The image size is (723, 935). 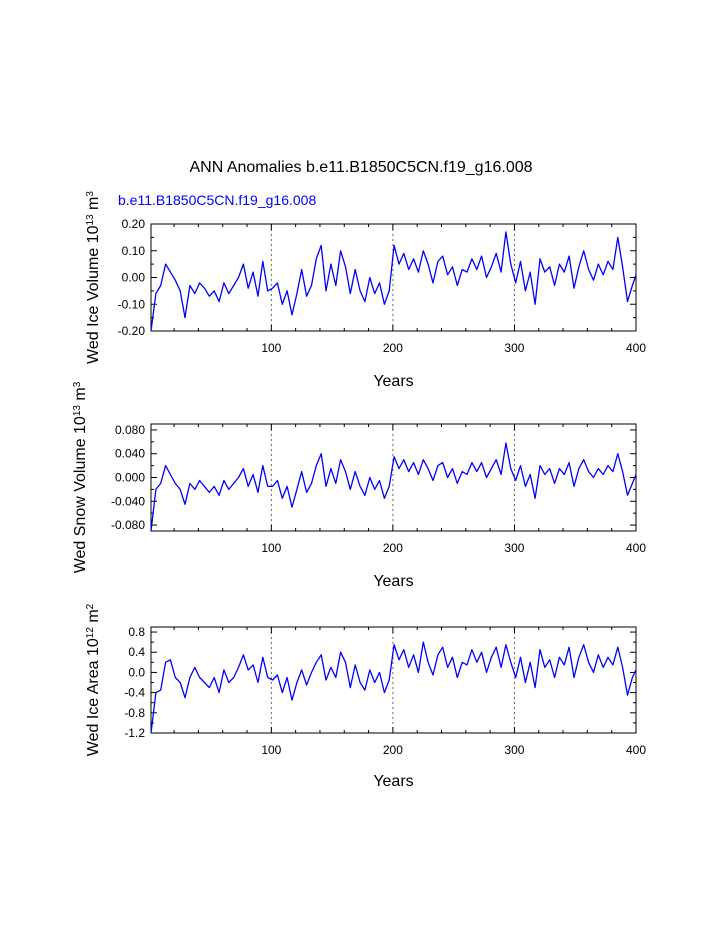 What do you see at coordinates (93, 697) in the screenshot?
I see `y-label-text: Wed Ice Area 10` at bounding box center [93, 697].